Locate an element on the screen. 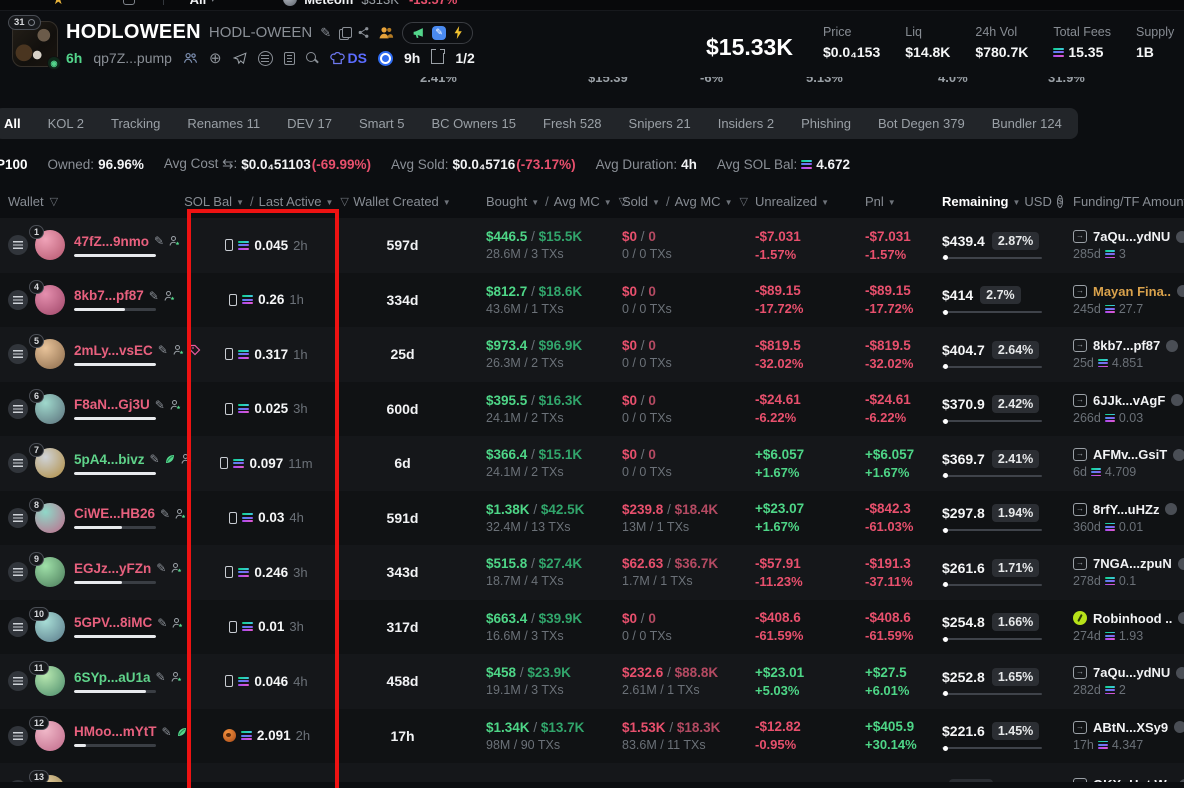 The width and height of the screenshot is (1184, 788). funding-source: Mayan Fina.. is located at coordinates (1132, 291).